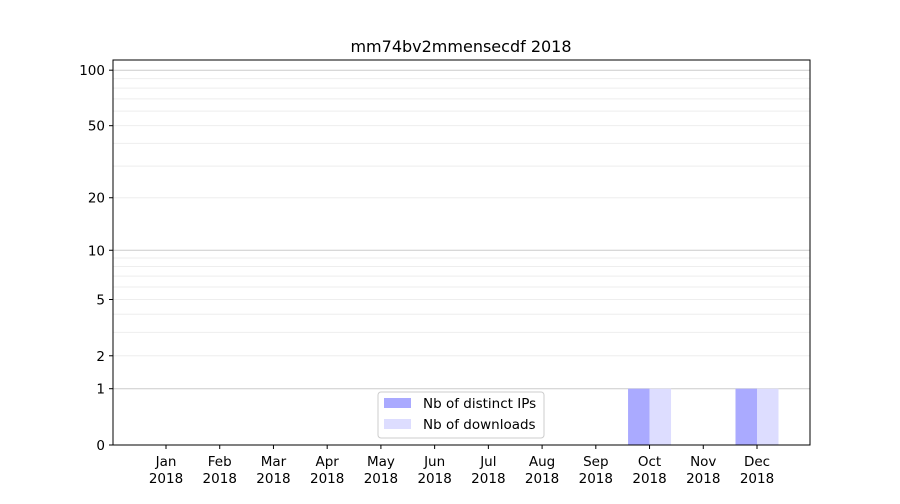 The height and width of the screenshot is (504, 900). I want to click on x-tick-label-month: May, so click(381, 462).